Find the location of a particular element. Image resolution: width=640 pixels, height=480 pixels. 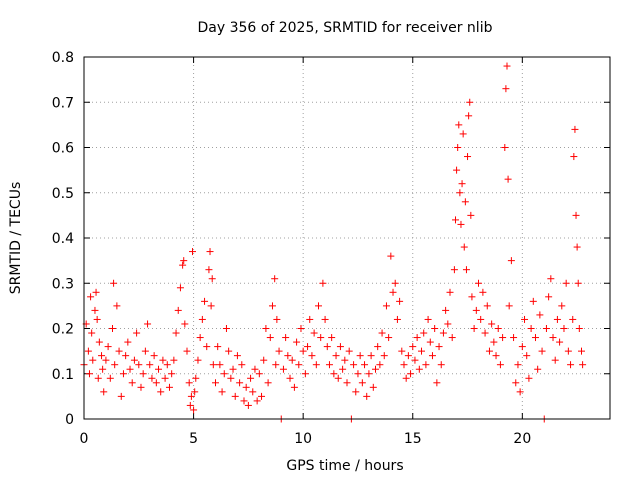

x-tick-label: 20 is located at coordinates (522, 439).